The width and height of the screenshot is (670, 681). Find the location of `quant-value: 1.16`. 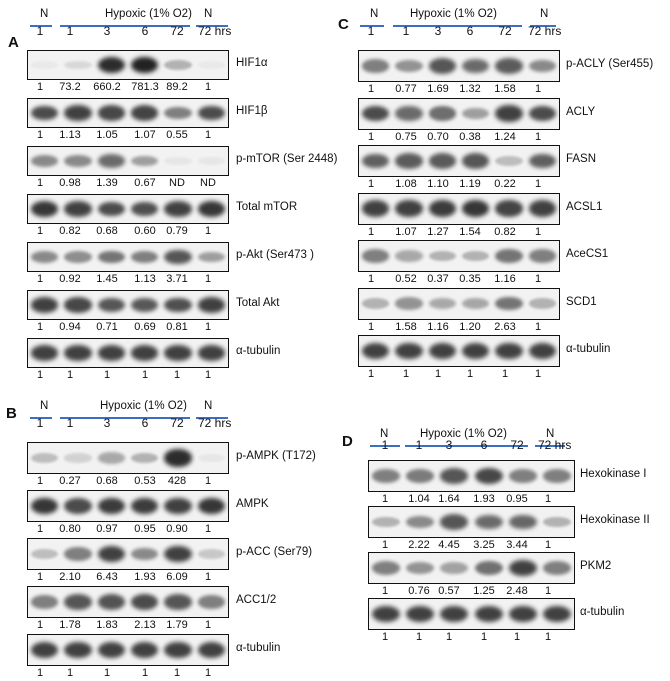

quant-value: 1.16 is located at coordinates (438, 326).